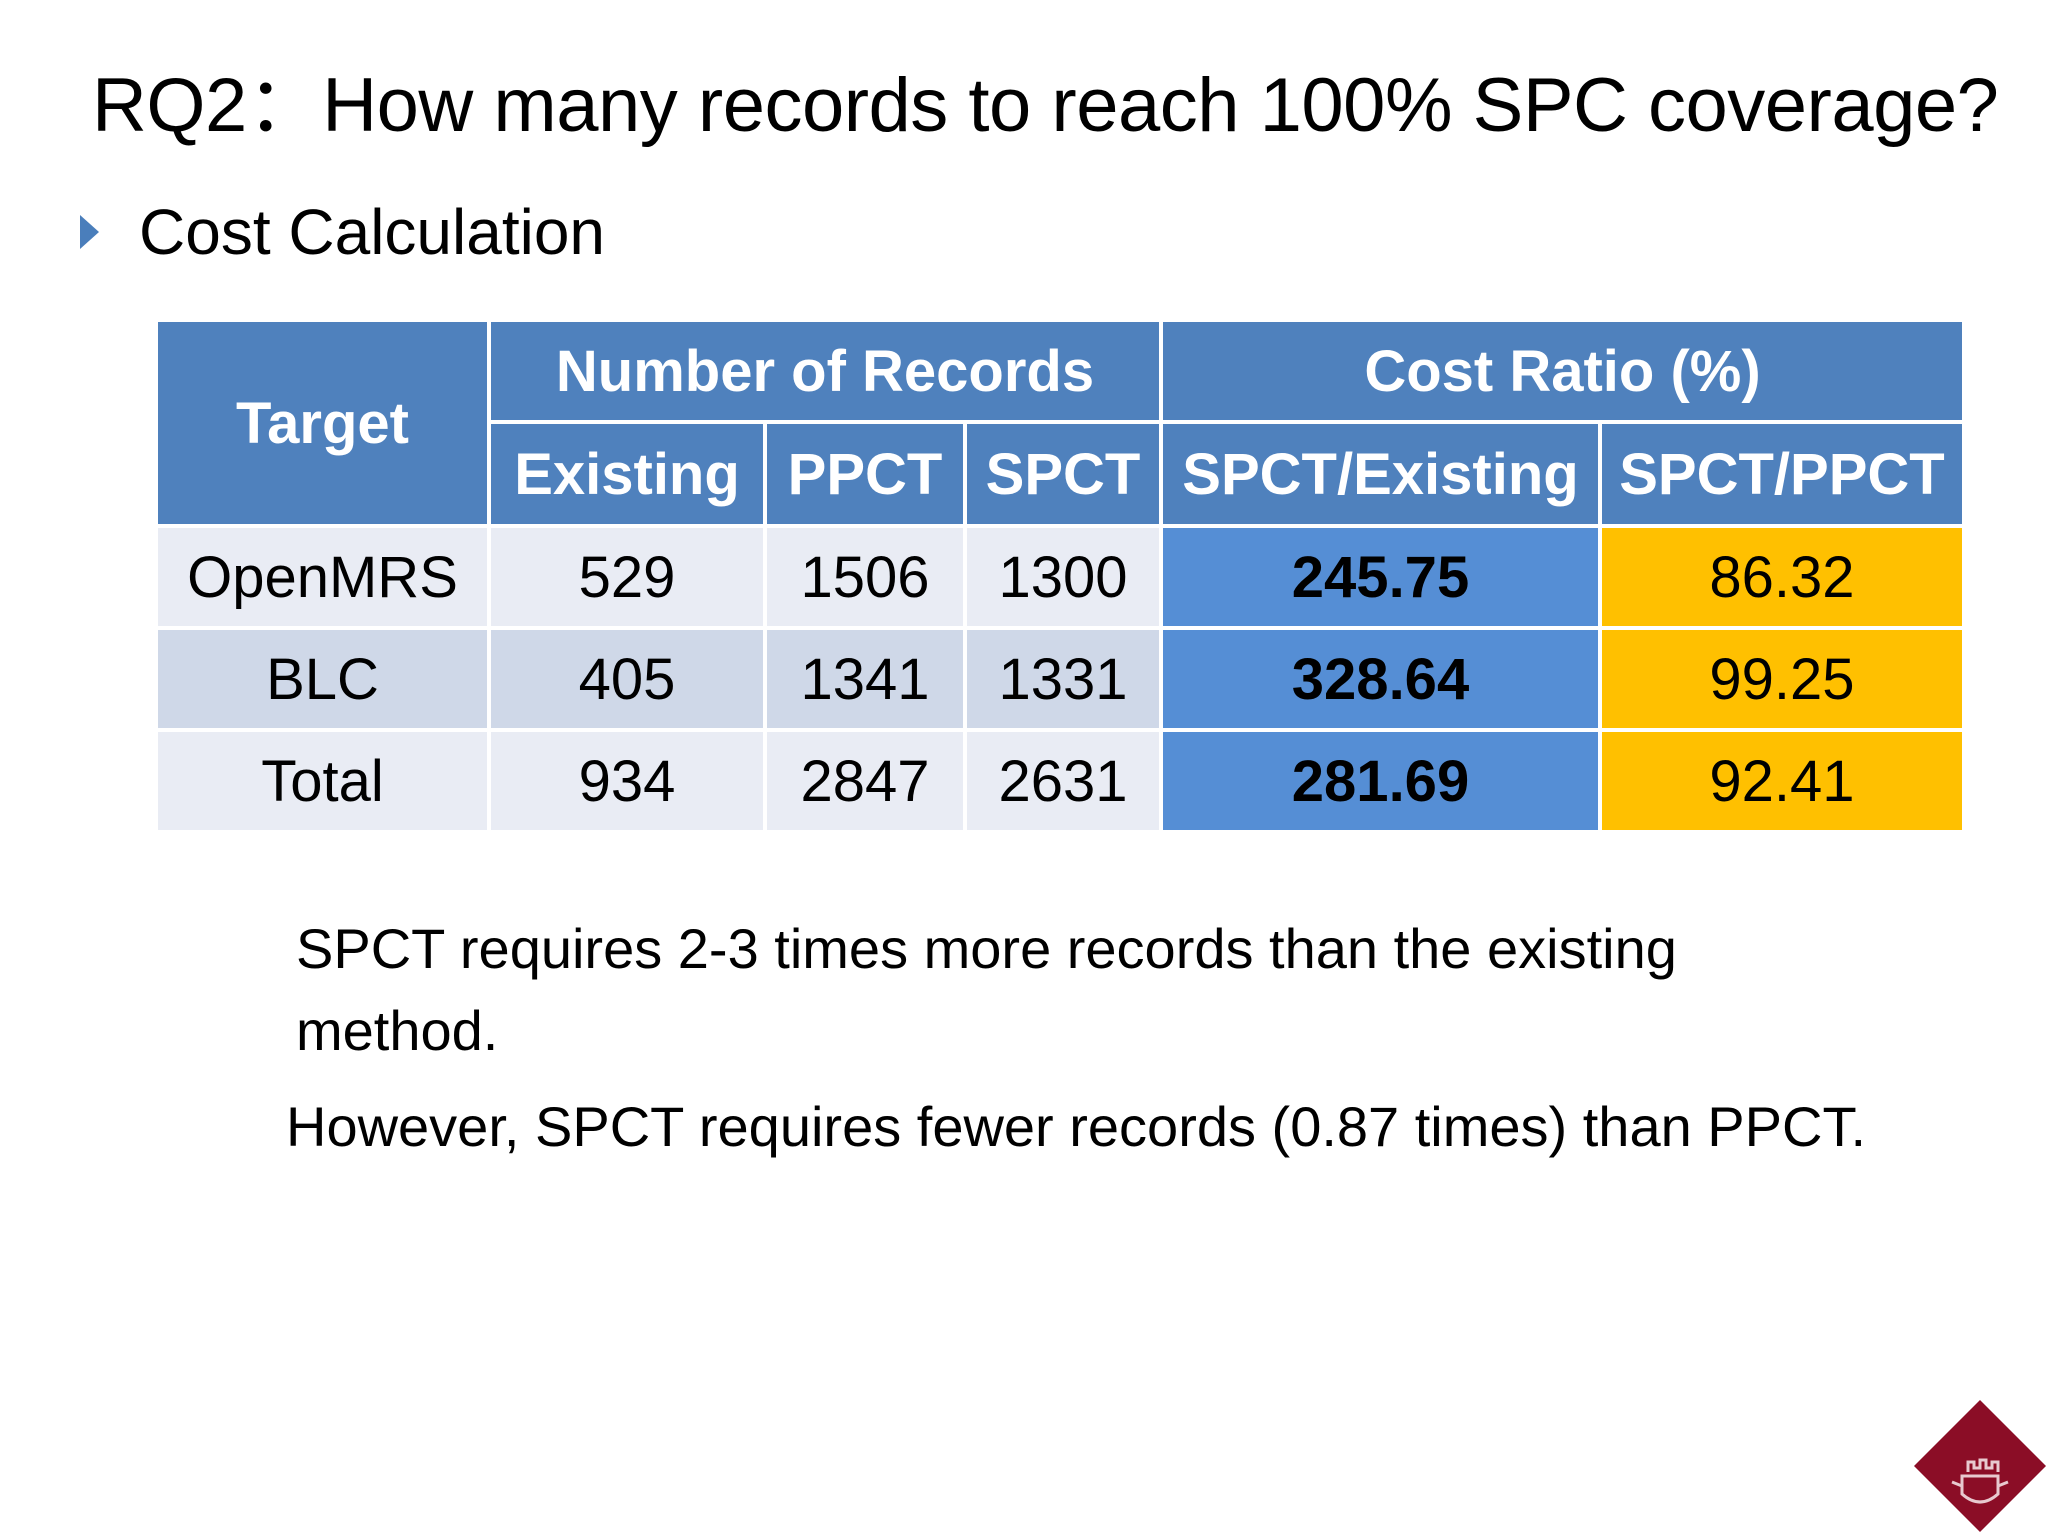 The image size is (2048, 1536). What do you see at coordinates (825, 371) in the screenshot?
I see `header-number-of-records: Number of Records` at bounding box center [825, 371].